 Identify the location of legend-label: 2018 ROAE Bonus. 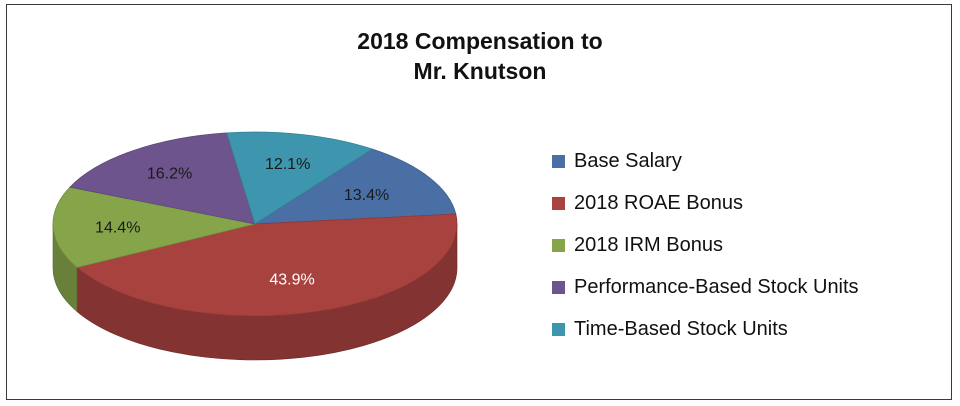
(658, 202).